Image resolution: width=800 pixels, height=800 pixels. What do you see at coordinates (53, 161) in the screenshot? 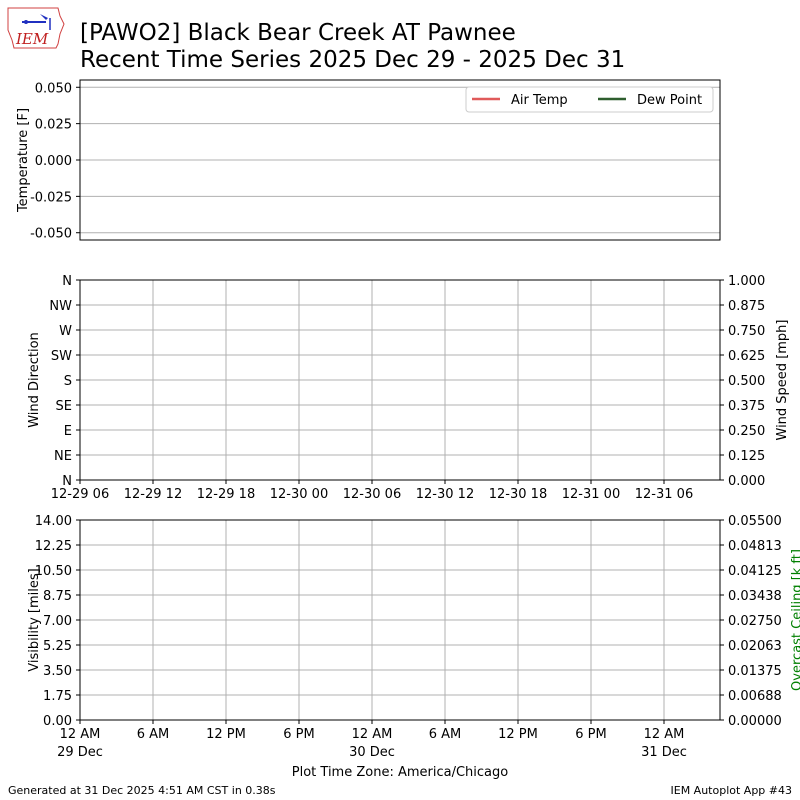
I see `y-tick-label: 0.000` at bounding box center [53, 161].